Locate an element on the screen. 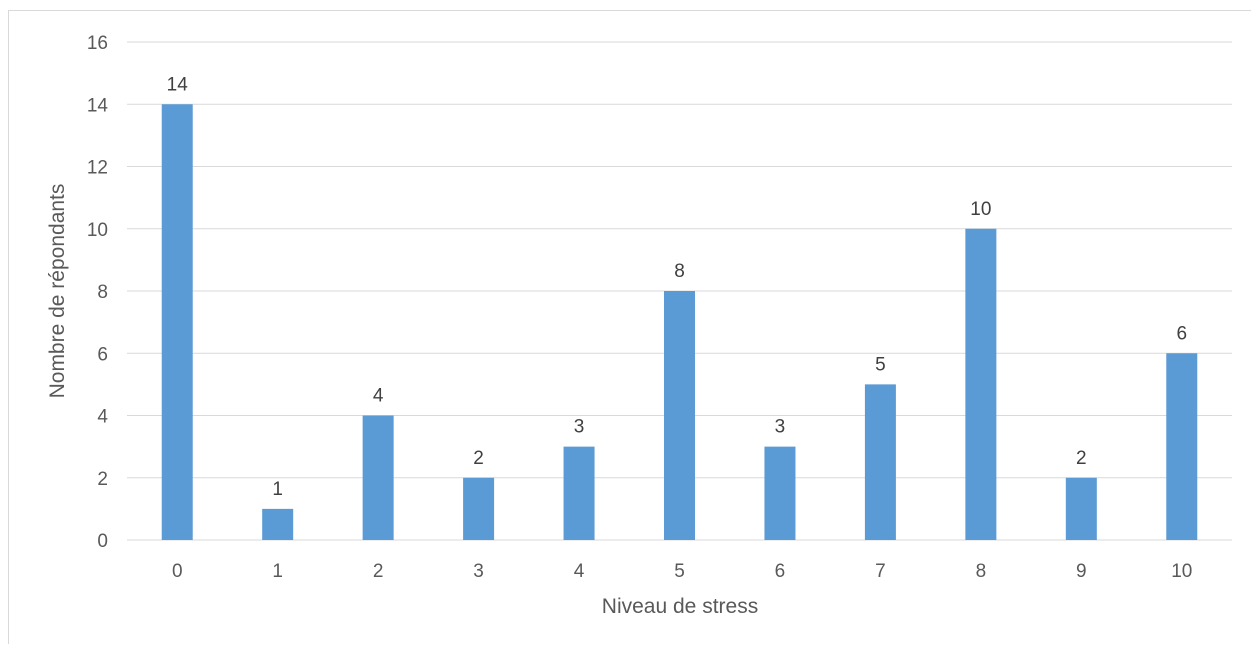  x-tick-label: 3 is located at coordinates (478, 571).